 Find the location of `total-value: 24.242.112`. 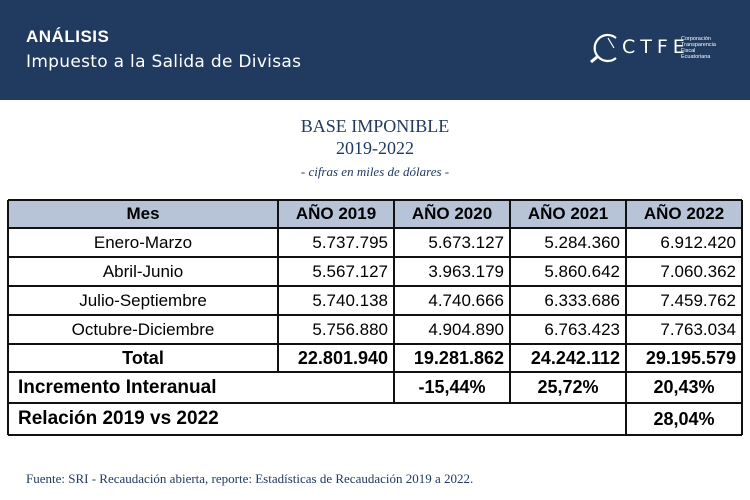

total-value: 24.242.112 is located at coordinates (575, 358).